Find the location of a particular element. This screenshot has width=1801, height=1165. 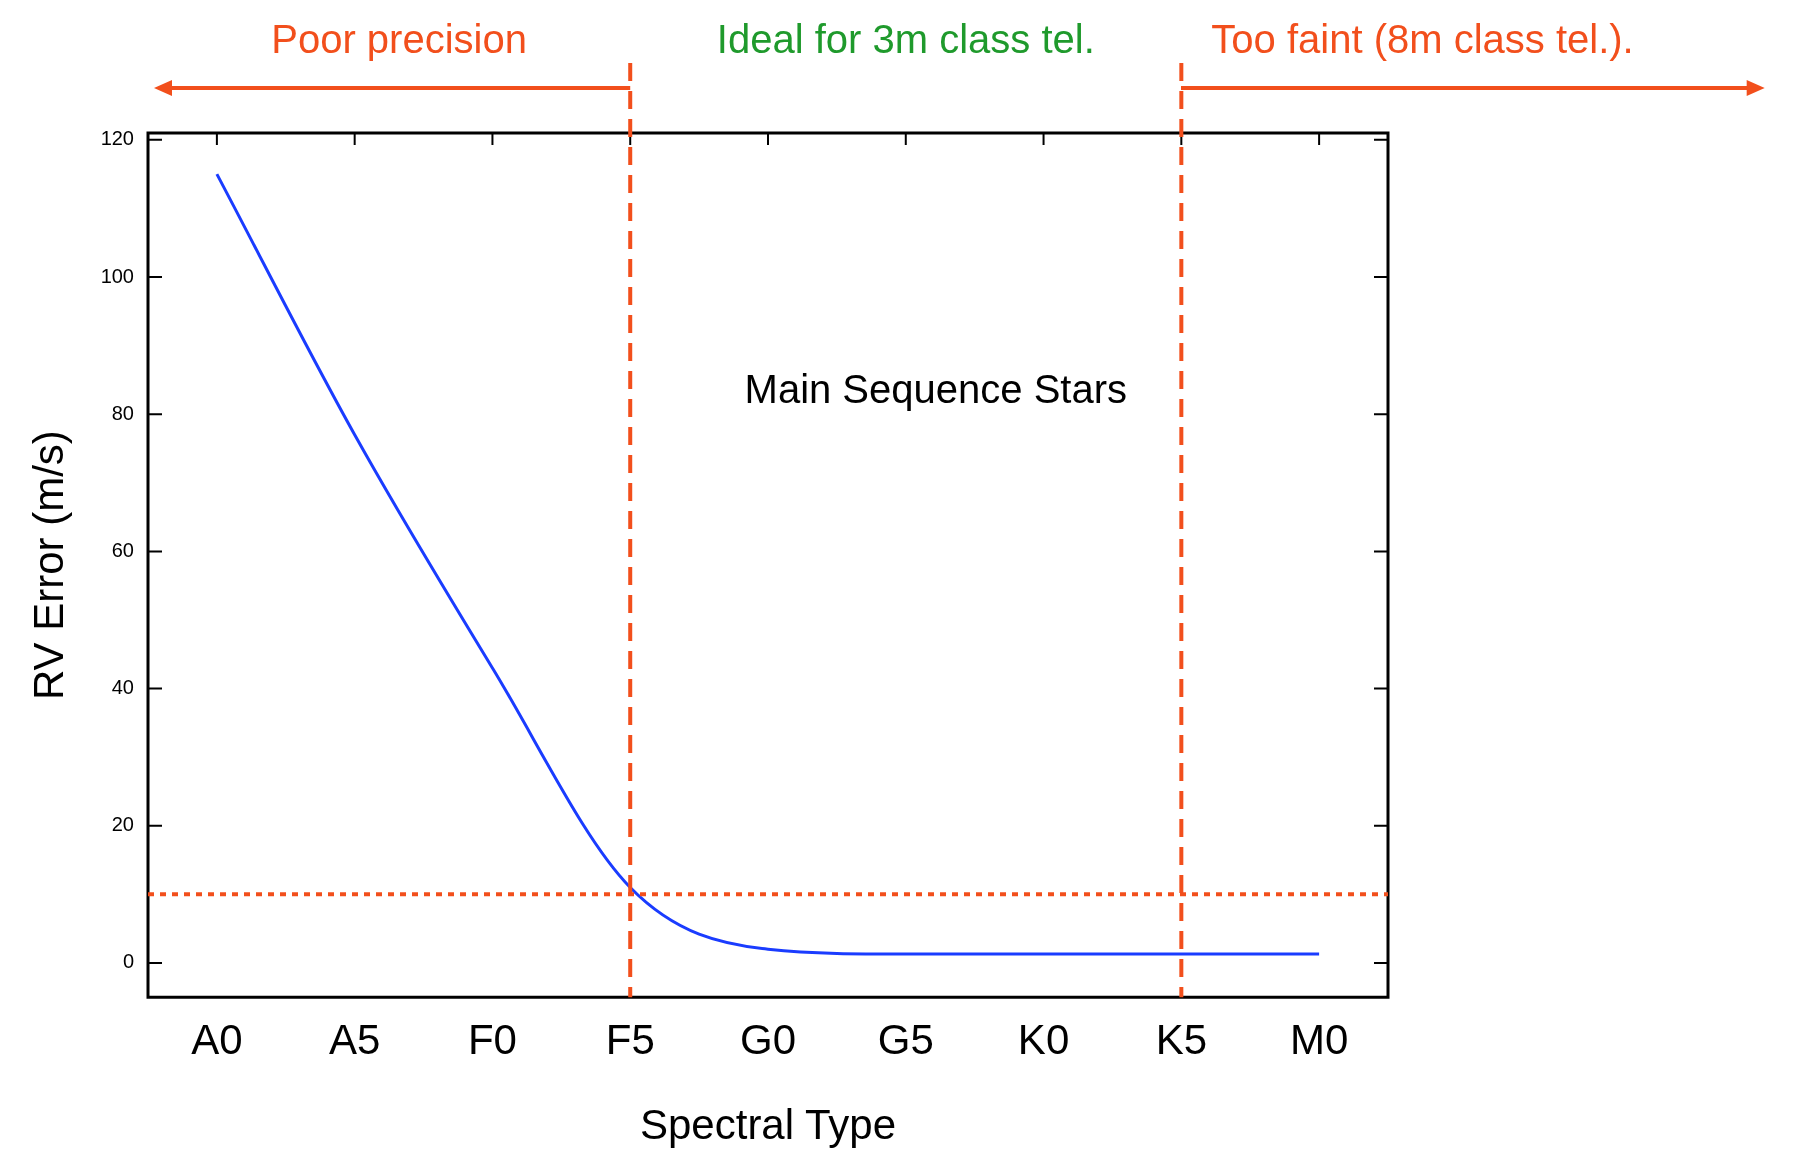

text: Poor precision is located at coordinates (399, 39).